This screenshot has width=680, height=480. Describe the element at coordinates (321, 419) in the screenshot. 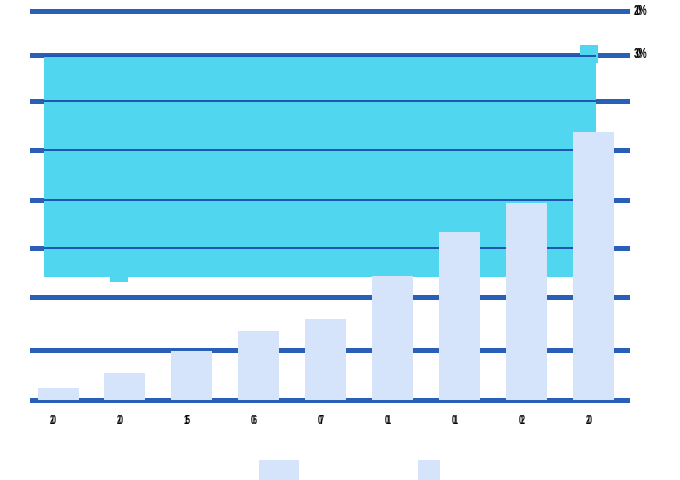

I see `x-tick-label-4: 07` at that location.